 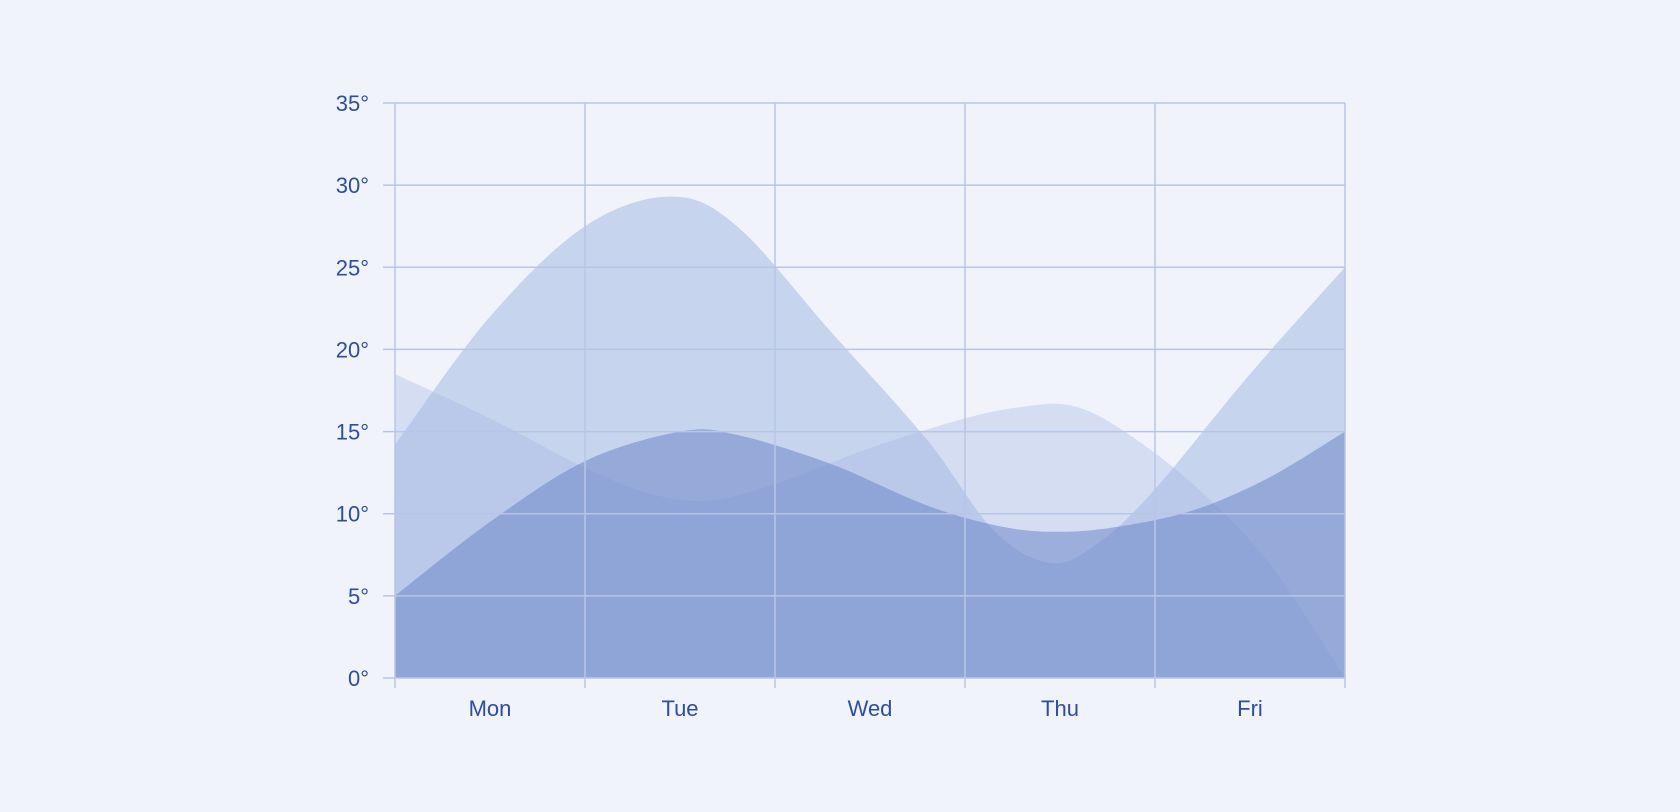 I want to click on x-tick-label: Wed, so click(x=870, y=708).